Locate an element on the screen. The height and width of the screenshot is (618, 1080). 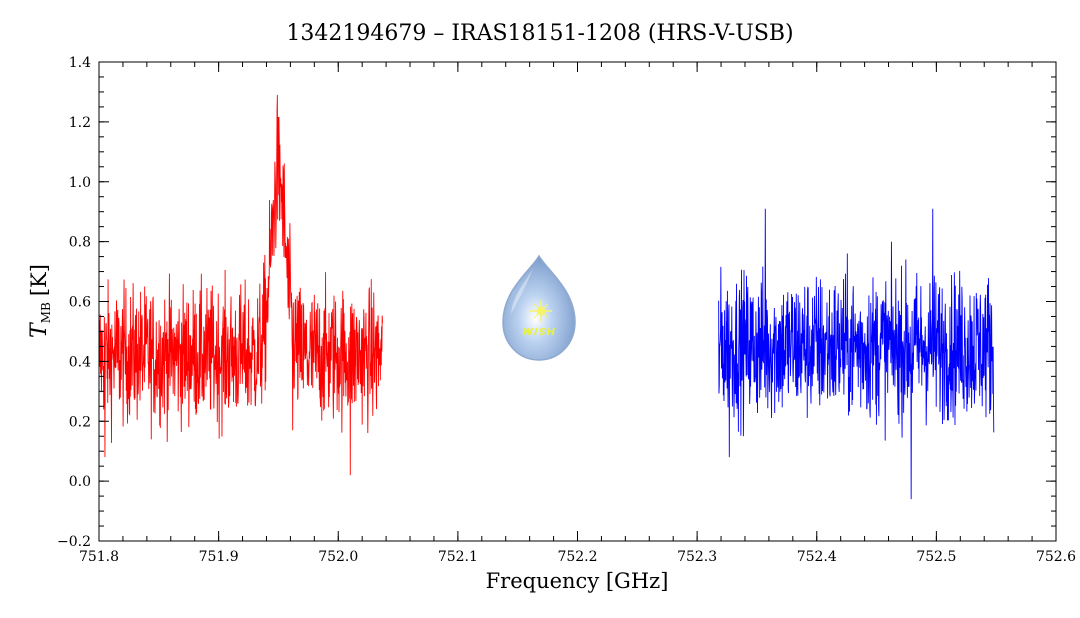
y-tick-label: 1.4 is located at coordinates (80, 63).